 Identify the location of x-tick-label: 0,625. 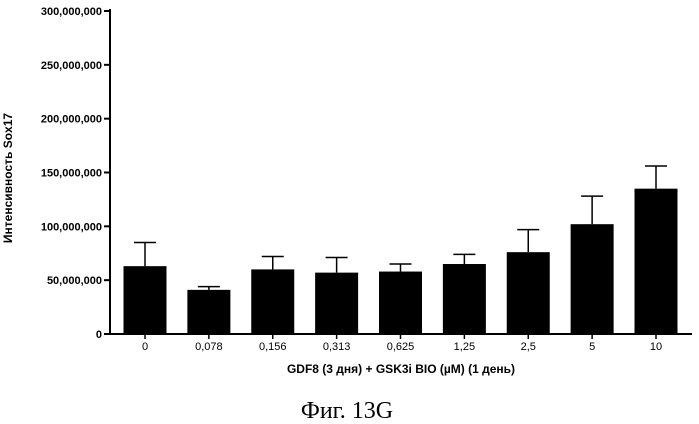
(401, 347).